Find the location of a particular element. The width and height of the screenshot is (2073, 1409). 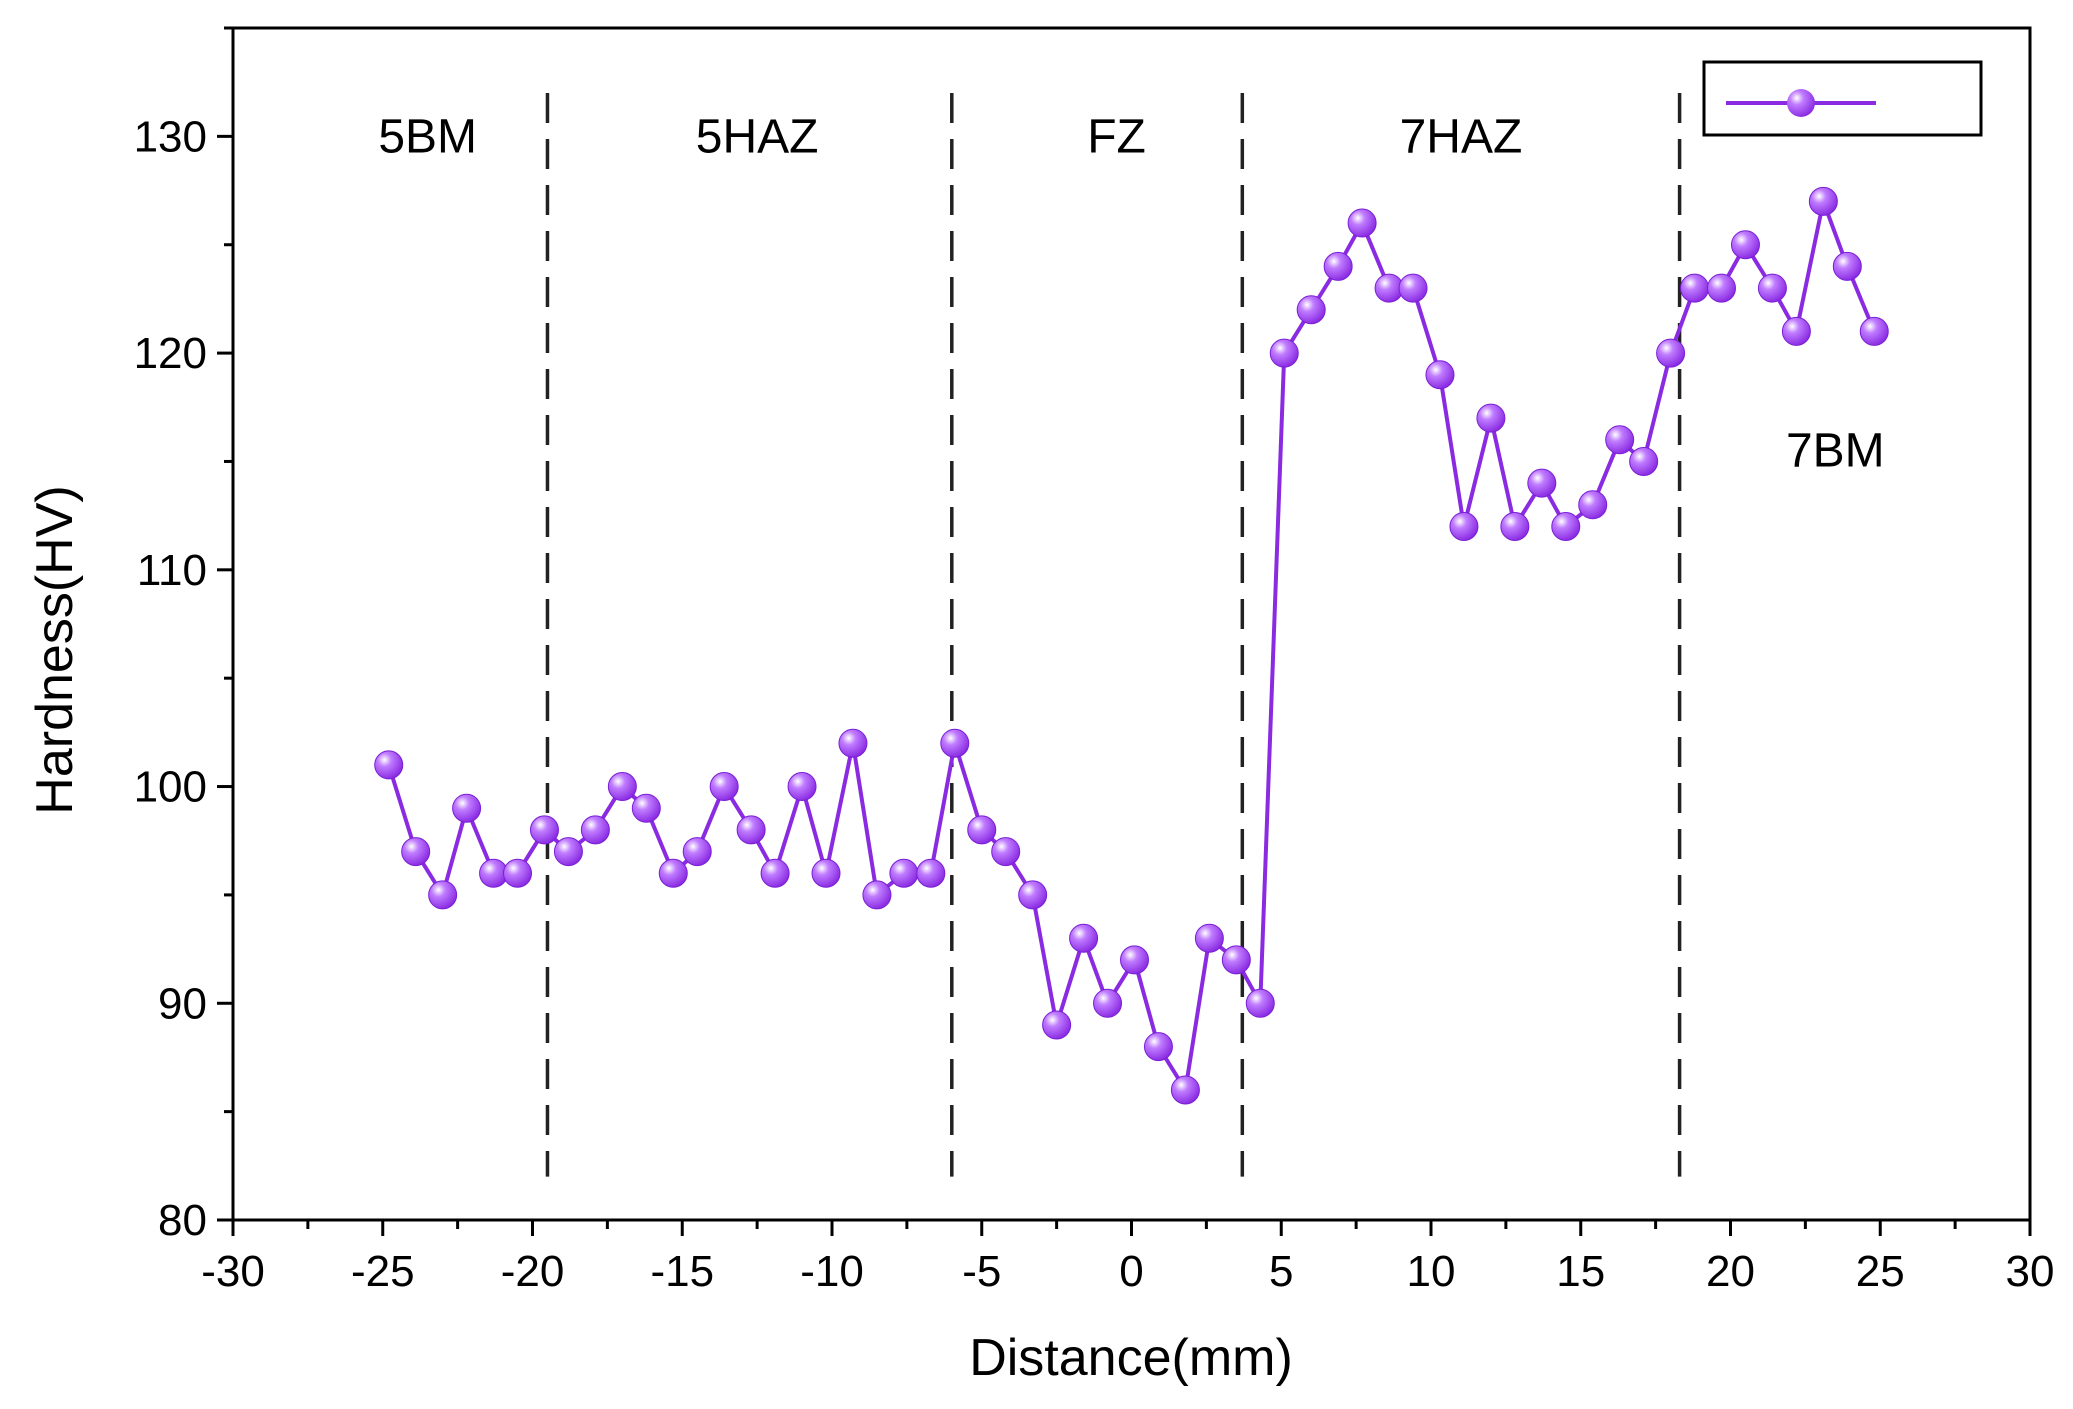

y-tick-label: 100 is located at coordinates (170, 787).